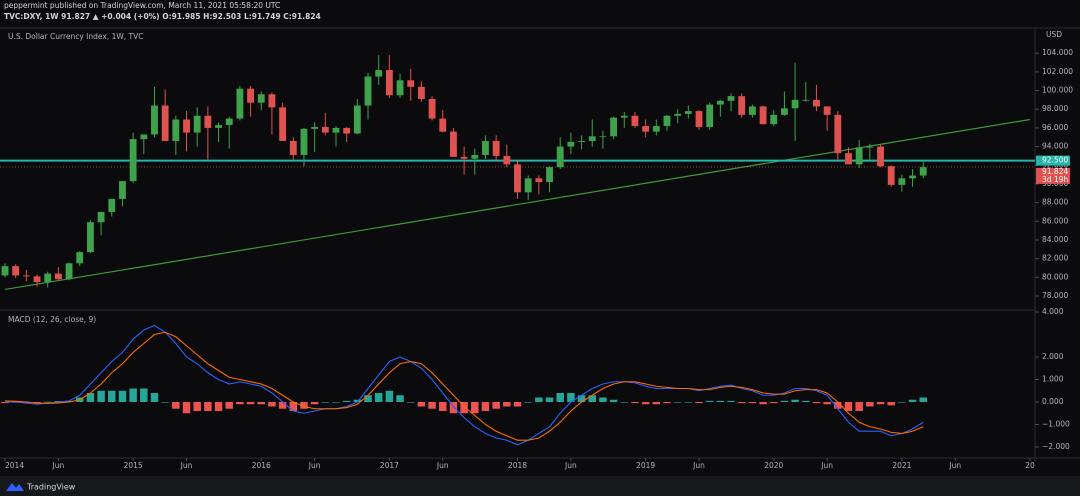 The image size is (1080, 496). I want to click on logo-icon, so click(15, 487).